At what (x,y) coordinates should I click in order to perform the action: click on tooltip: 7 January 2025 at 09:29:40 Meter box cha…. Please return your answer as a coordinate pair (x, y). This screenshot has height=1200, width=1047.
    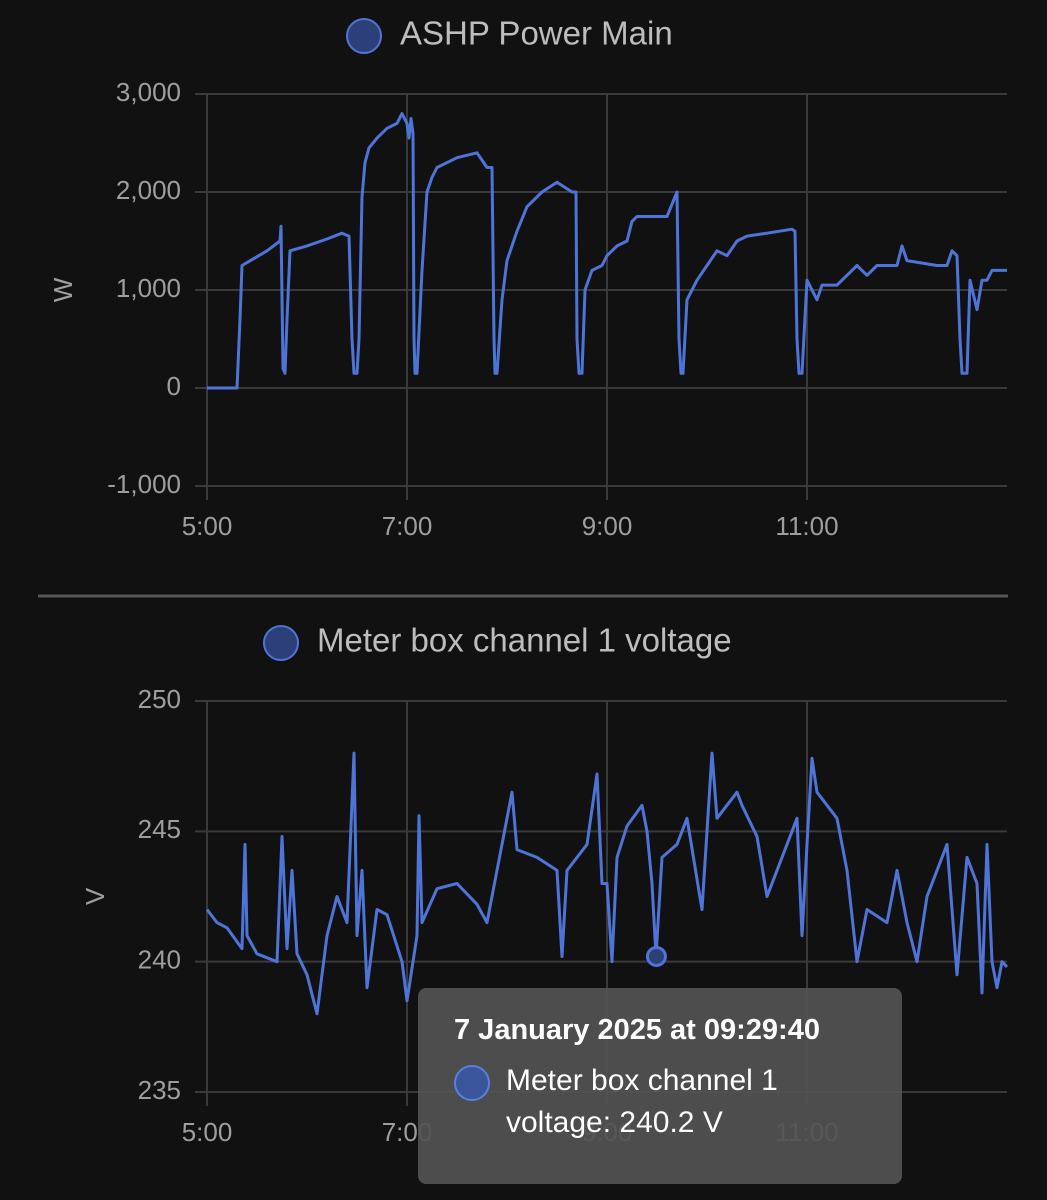
    Looking at the image, I should click on (660, 1086).